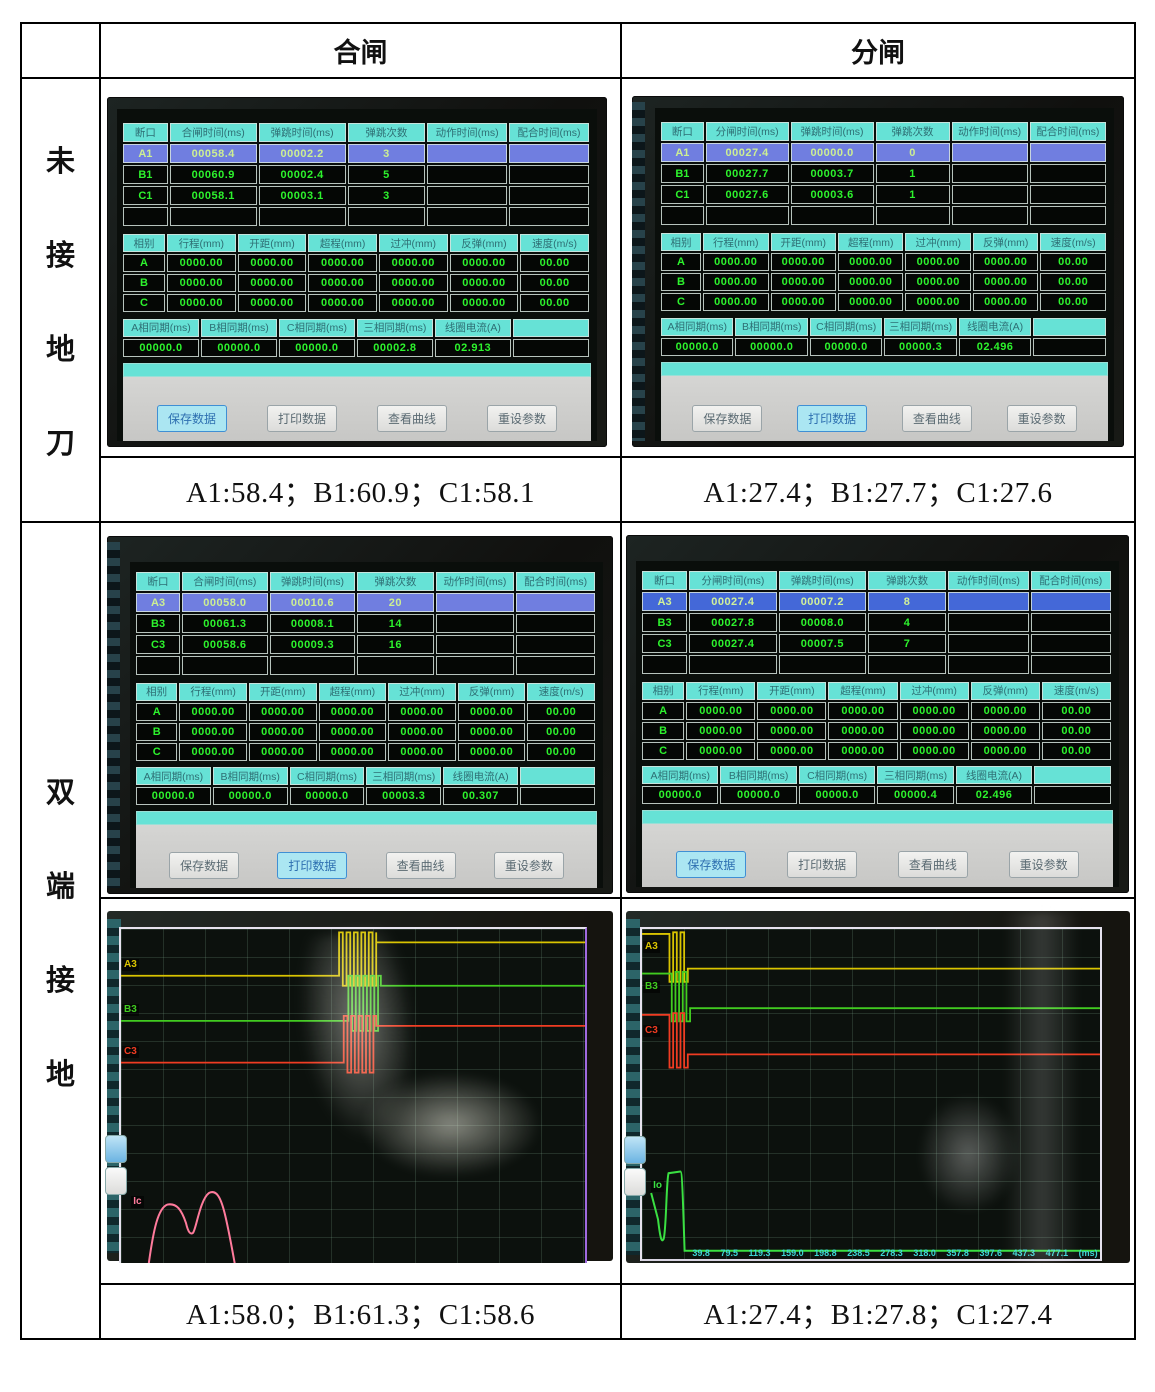 Image resolution: width=1155 pixels, height=1392 pixels. Describe the element at coordinates (60, 980) in the screenshot. I see `row-label-char: 接` at that location.